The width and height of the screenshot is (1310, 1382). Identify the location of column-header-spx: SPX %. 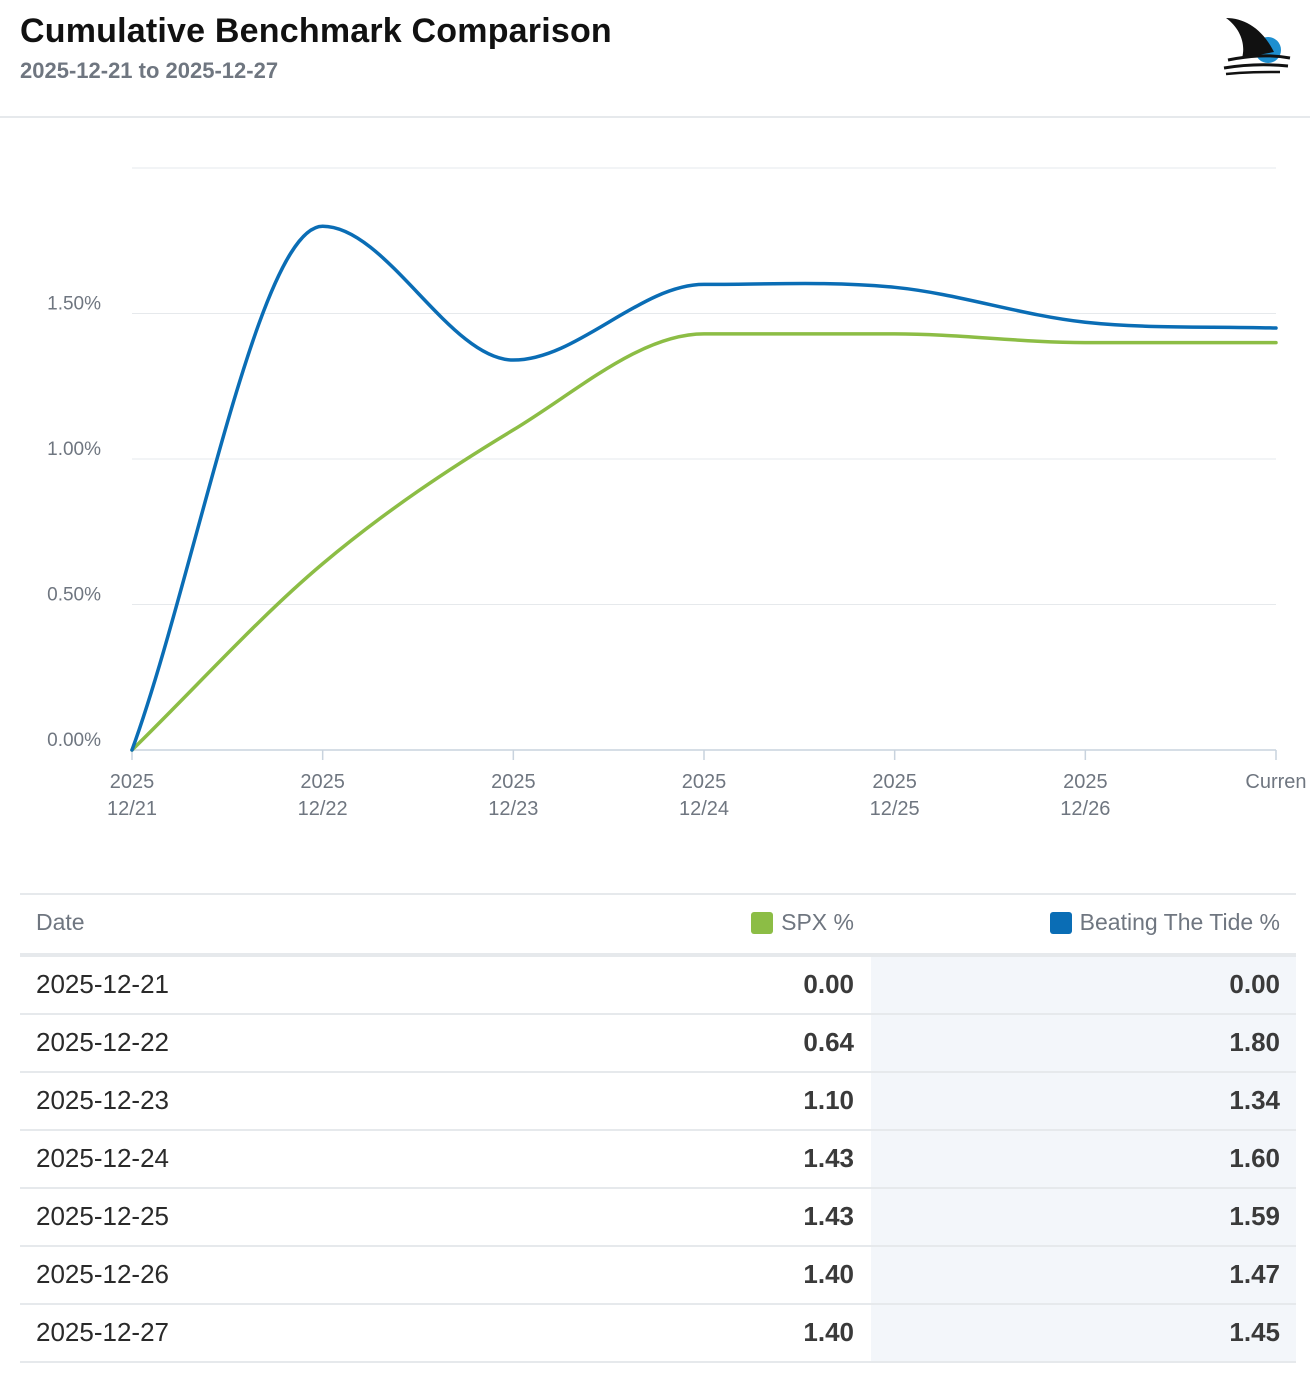
(802, 922).